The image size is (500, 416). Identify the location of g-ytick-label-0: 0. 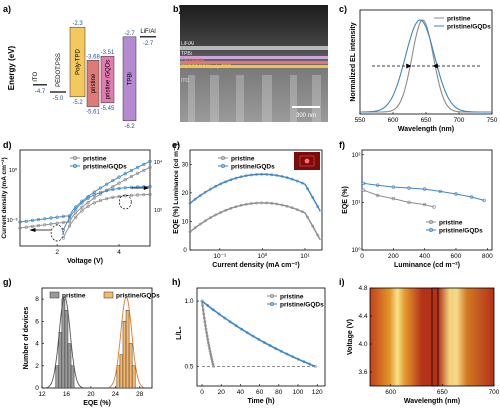
(37, 388).